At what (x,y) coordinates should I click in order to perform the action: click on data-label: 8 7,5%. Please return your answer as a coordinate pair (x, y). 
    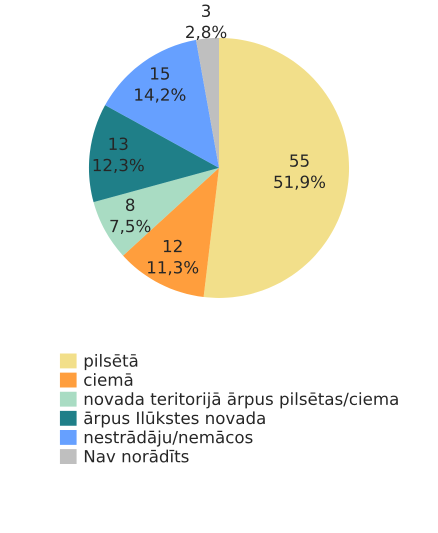
    Looking at the image, I should click on (130, 216).